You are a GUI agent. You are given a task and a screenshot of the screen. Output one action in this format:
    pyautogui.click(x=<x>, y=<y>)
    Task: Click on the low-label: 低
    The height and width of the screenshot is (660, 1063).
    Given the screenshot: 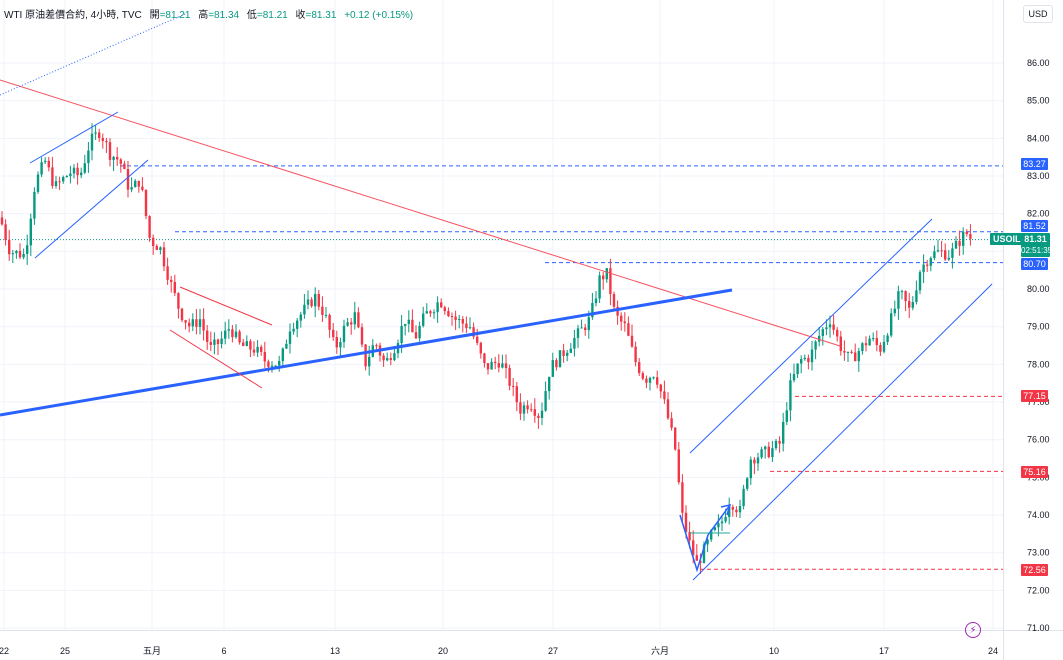 What is the action you would take?
    pyautogui.click(x=251, y=15)
    